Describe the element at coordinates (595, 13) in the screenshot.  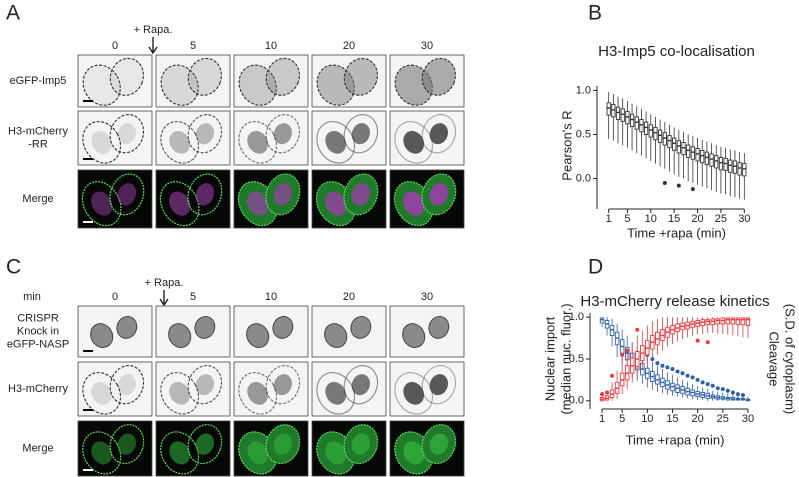
I see `panel-label: B` at that location.